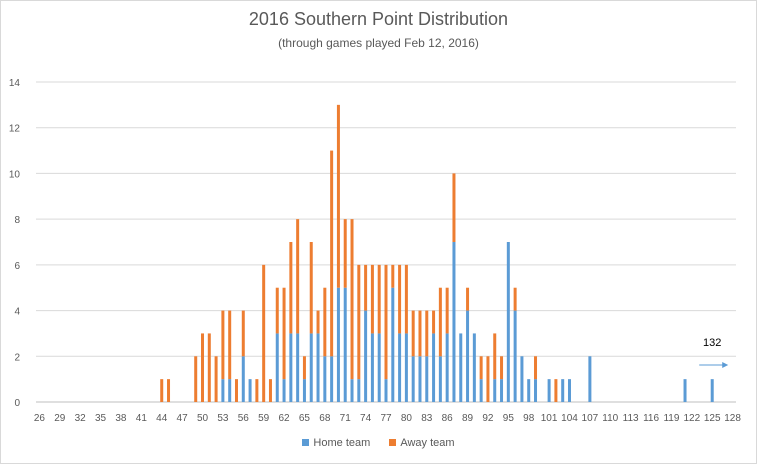 The width and height of the screenshot is (757, 464). What do you see at coordinates (631, 418) in the screenshot?
I see `x-tick-label: 113` at bounding box center [631, 418].